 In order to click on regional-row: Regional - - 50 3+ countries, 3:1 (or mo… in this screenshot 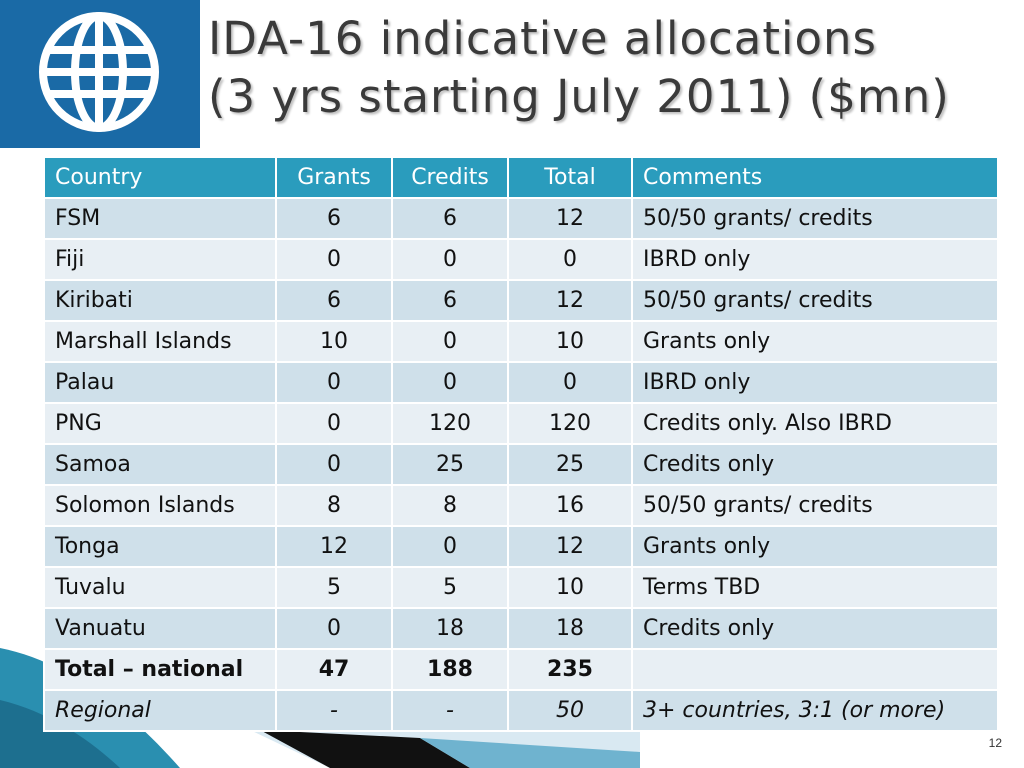, I will do `click(521, 710)`.